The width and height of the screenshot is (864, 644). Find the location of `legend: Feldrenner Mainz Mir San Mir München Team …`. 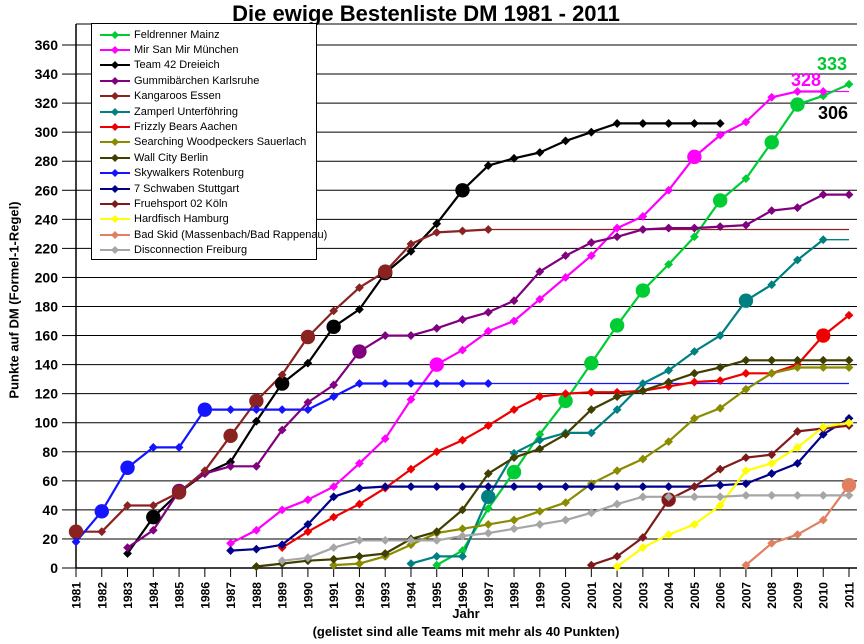

legend: Feldrenner Mainz Mir San Mir München Team … is located at coordinates (209, 141).